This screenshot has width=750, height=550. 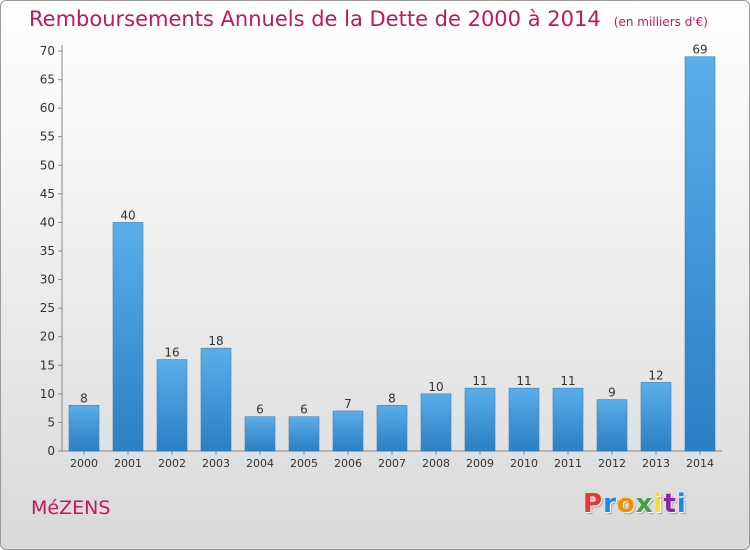 What do you see at coordinates (127, 215) in the screenshot?
I see `data-label: 40` at bounding box center [127, 215].